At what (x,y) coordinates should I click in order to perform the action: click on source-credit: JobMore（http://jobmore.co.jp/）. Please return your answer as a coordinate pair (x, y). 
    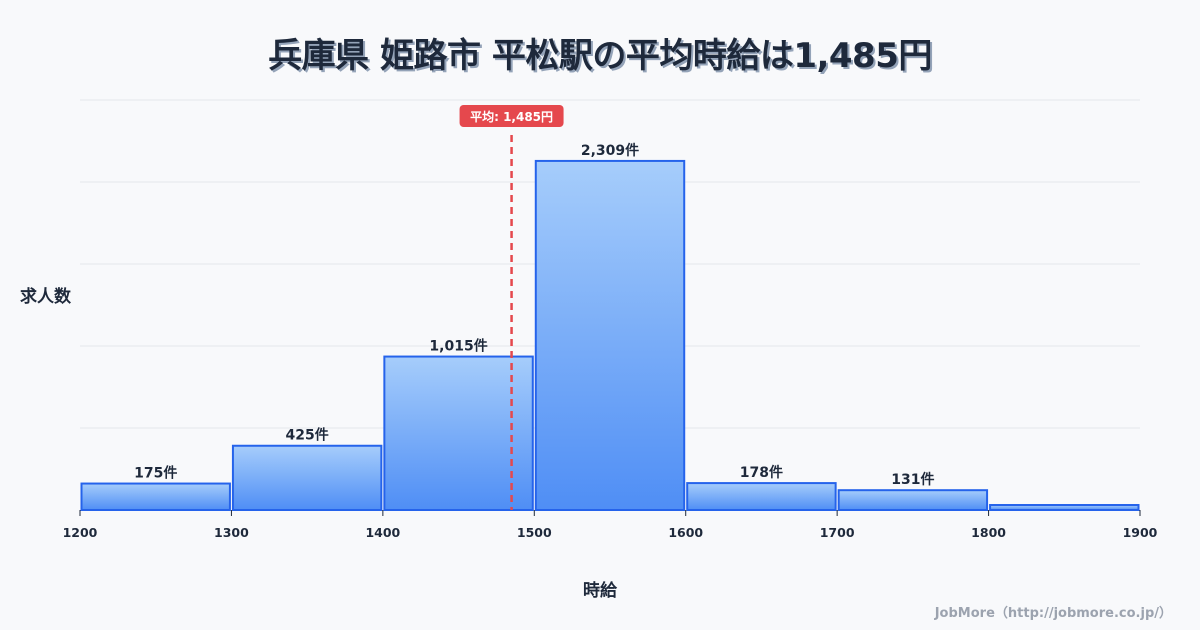
    Looking at the image, I should click on (1053, 613).